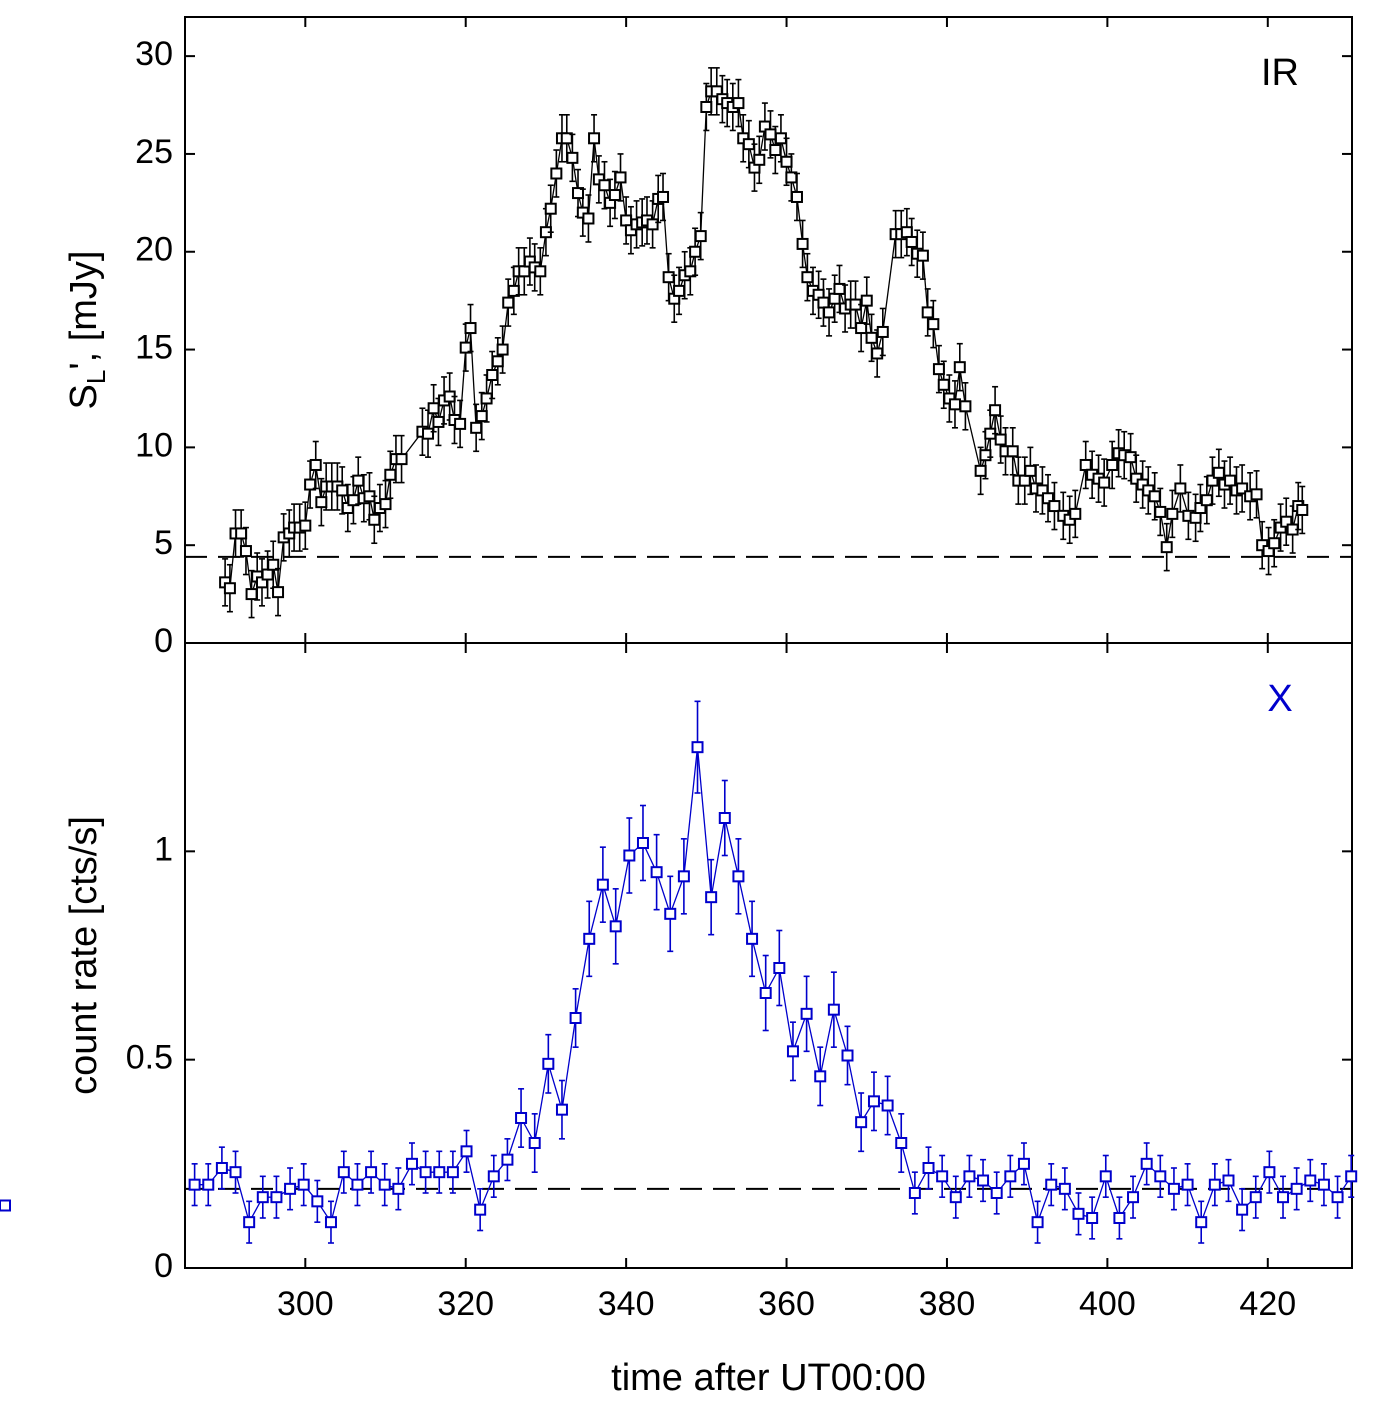  I want to click on y-tick-label: 25, so click(154, 152).